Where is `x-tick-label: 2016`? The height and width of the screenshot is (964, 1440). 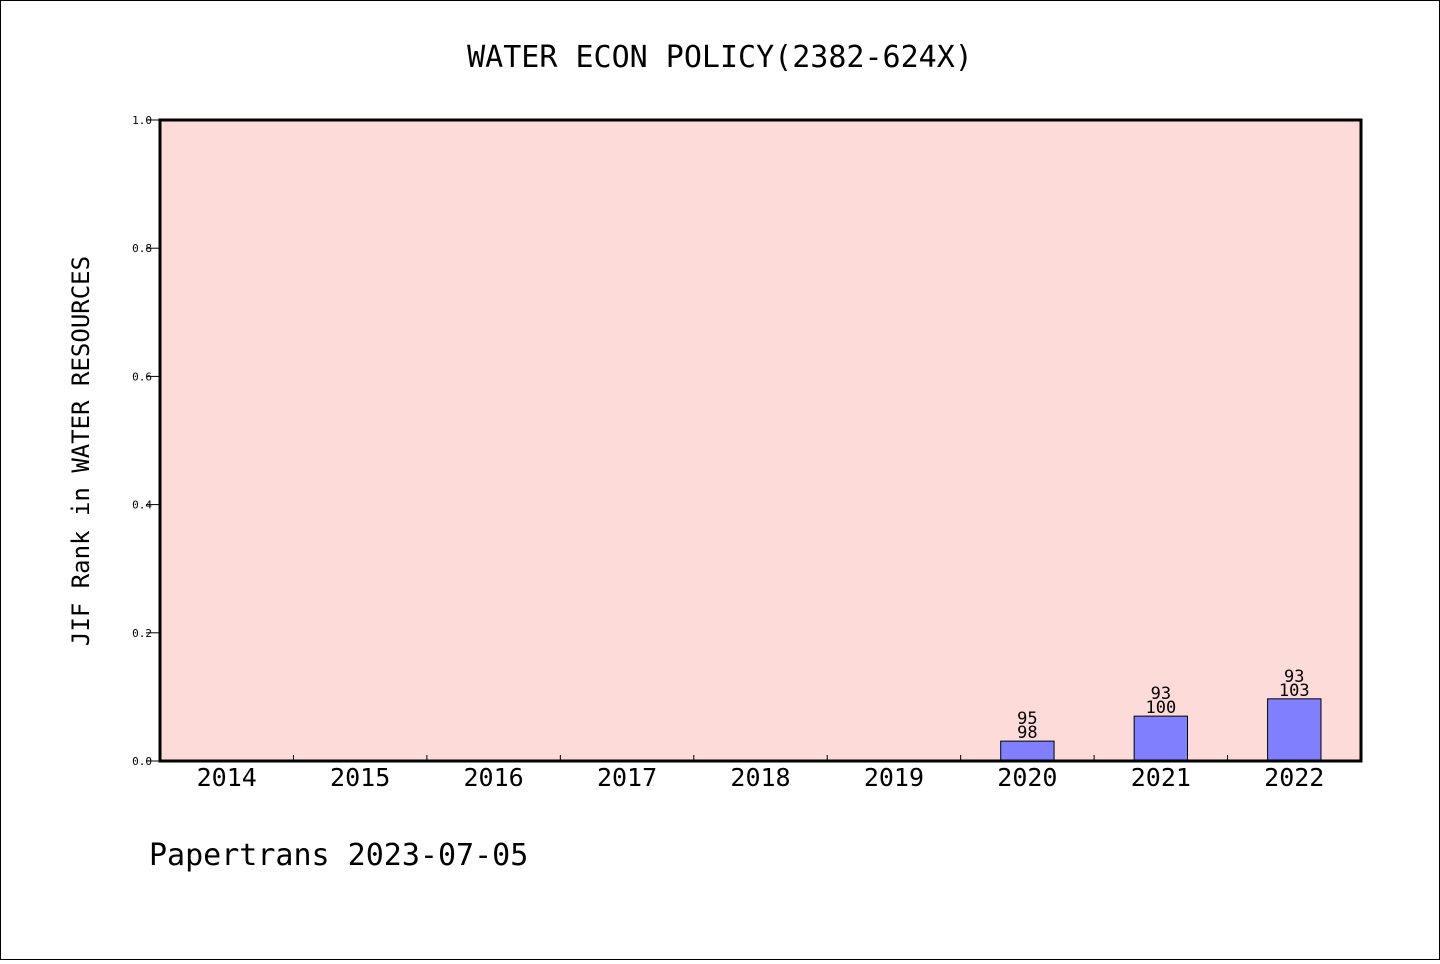
x-tick-label: 2016 is located at coordinates (494, 777).